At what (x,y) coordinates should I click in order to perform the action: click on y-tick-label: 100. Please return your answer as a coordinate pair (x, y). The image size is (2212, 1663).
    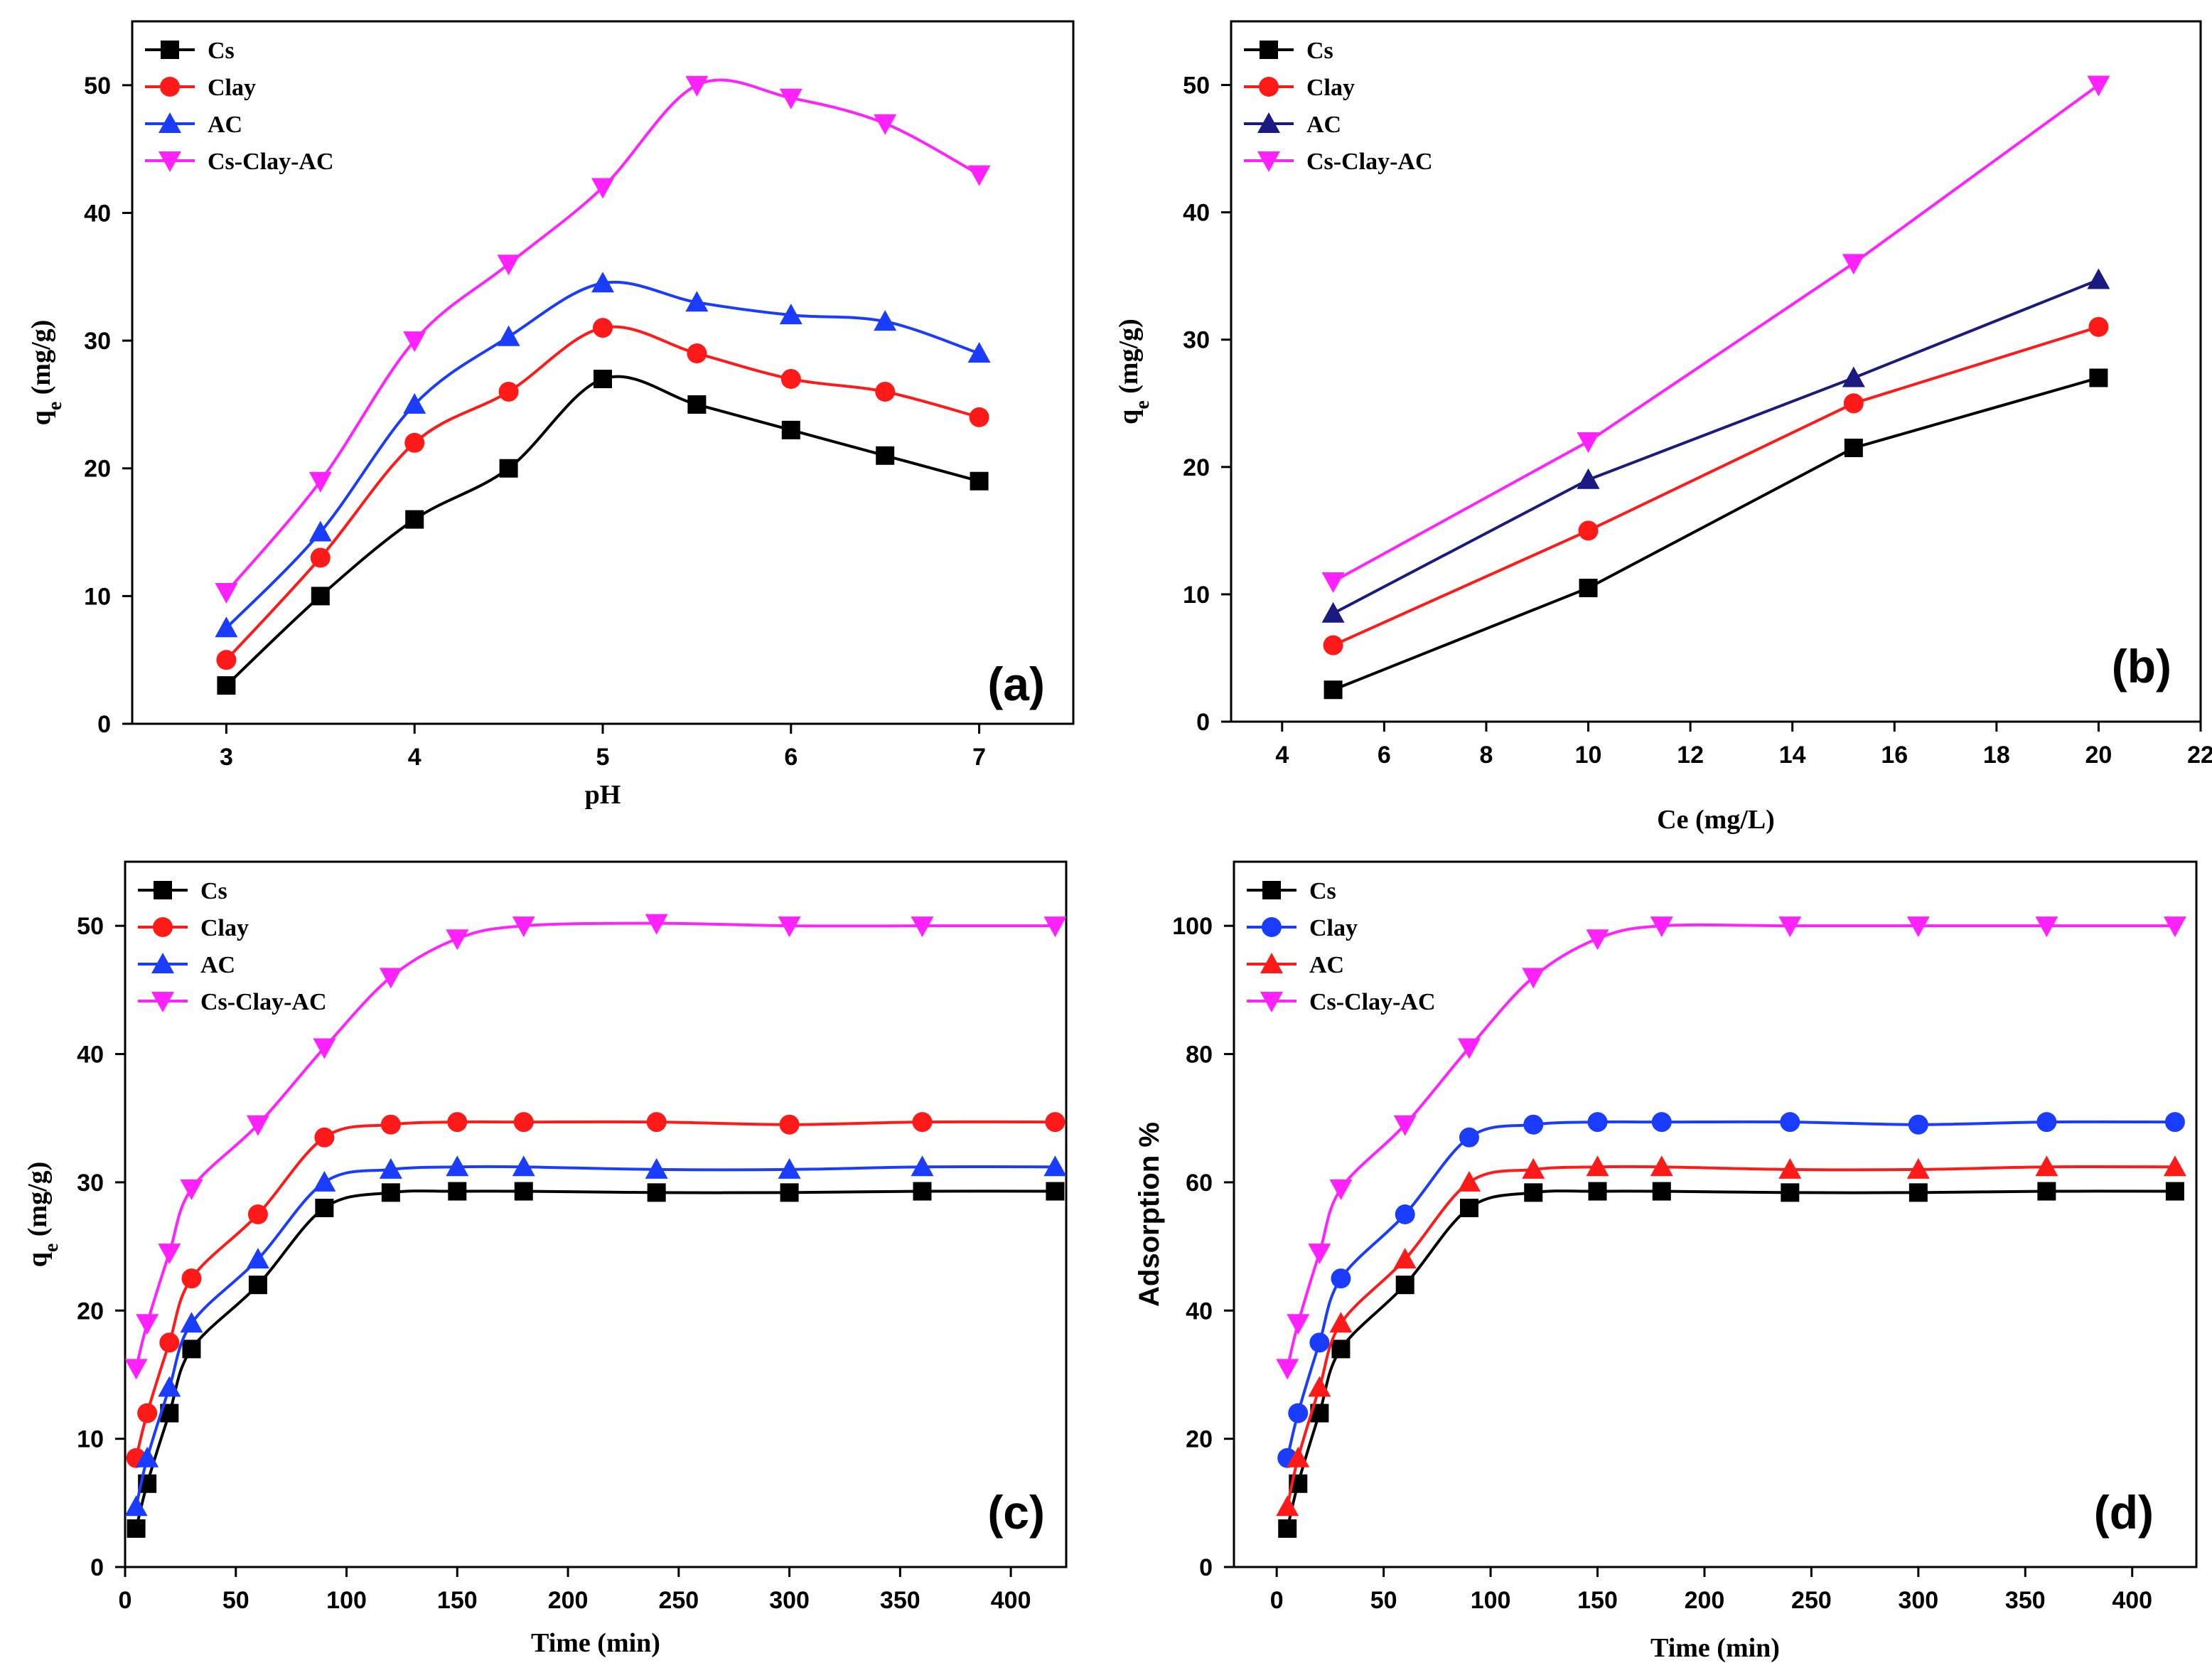
    Looking at the image, I should click on (1192, 926).